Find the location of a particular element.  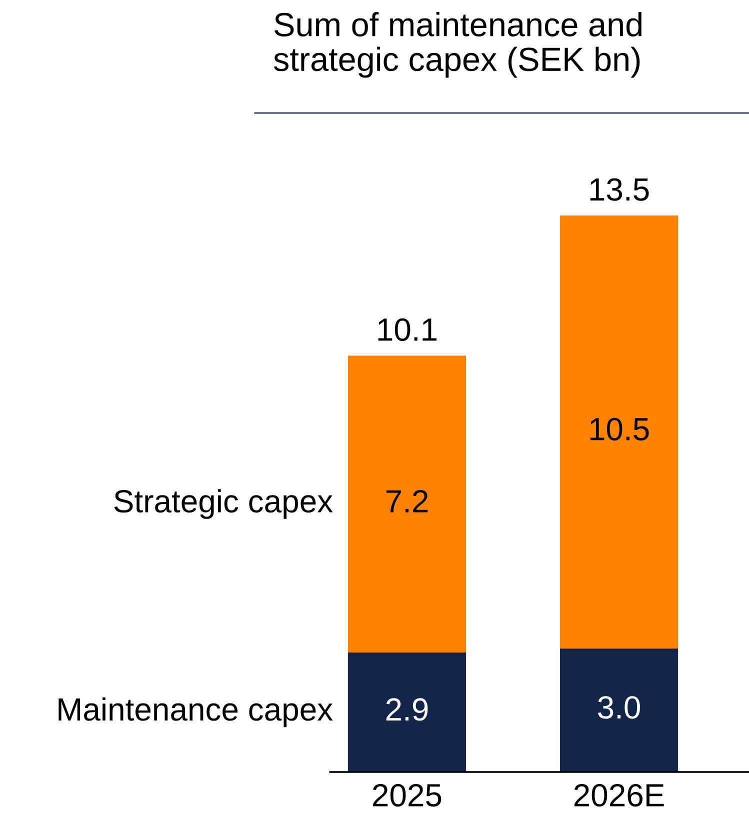

chart-title: Sum of maintenance and strategic capex (SEK bn) is located at coordinates (458, 45).